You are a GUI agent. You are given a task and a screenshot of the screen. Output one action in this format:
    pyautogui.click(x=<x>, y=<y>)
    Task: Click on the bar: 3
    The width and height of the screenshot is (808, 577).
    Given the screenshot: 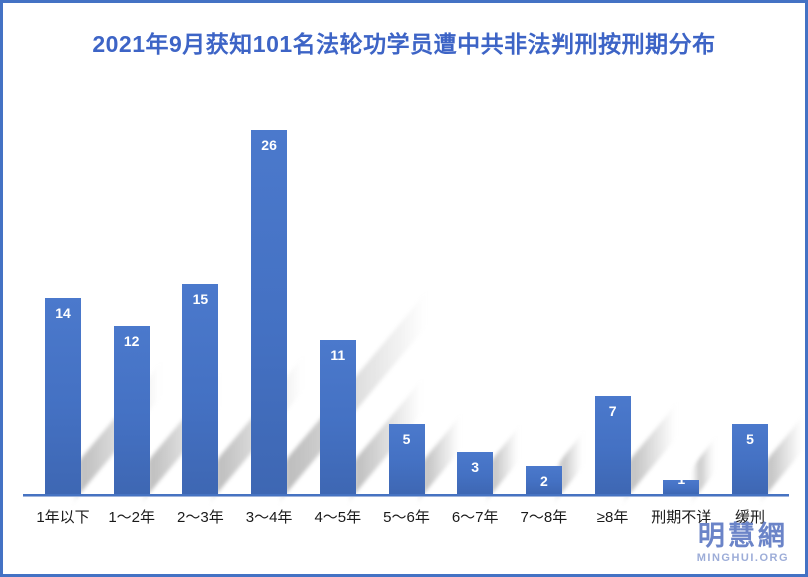 What is the action you would take?
    pyautogui.click(x=475, y=473)
    